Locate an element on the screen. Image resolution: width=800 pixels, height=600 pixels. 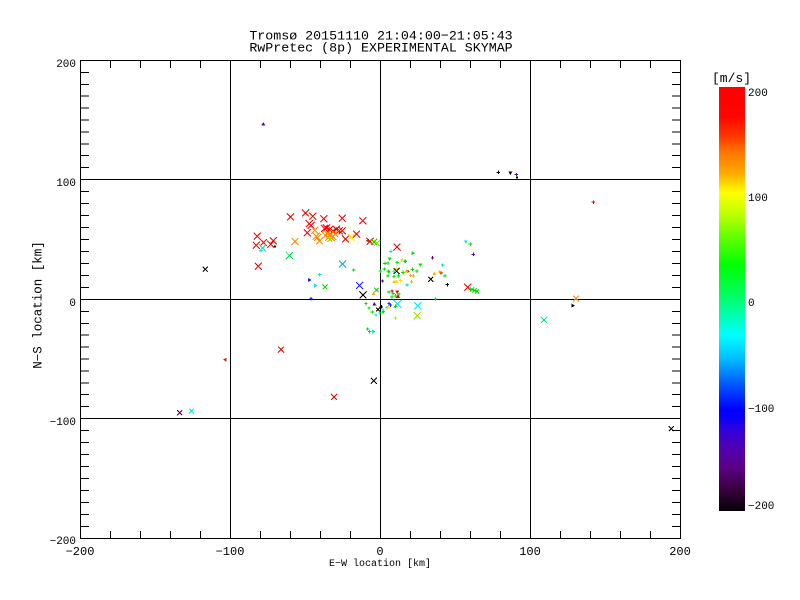
svg-text: [m/s] is located at coordinates (731, 78).